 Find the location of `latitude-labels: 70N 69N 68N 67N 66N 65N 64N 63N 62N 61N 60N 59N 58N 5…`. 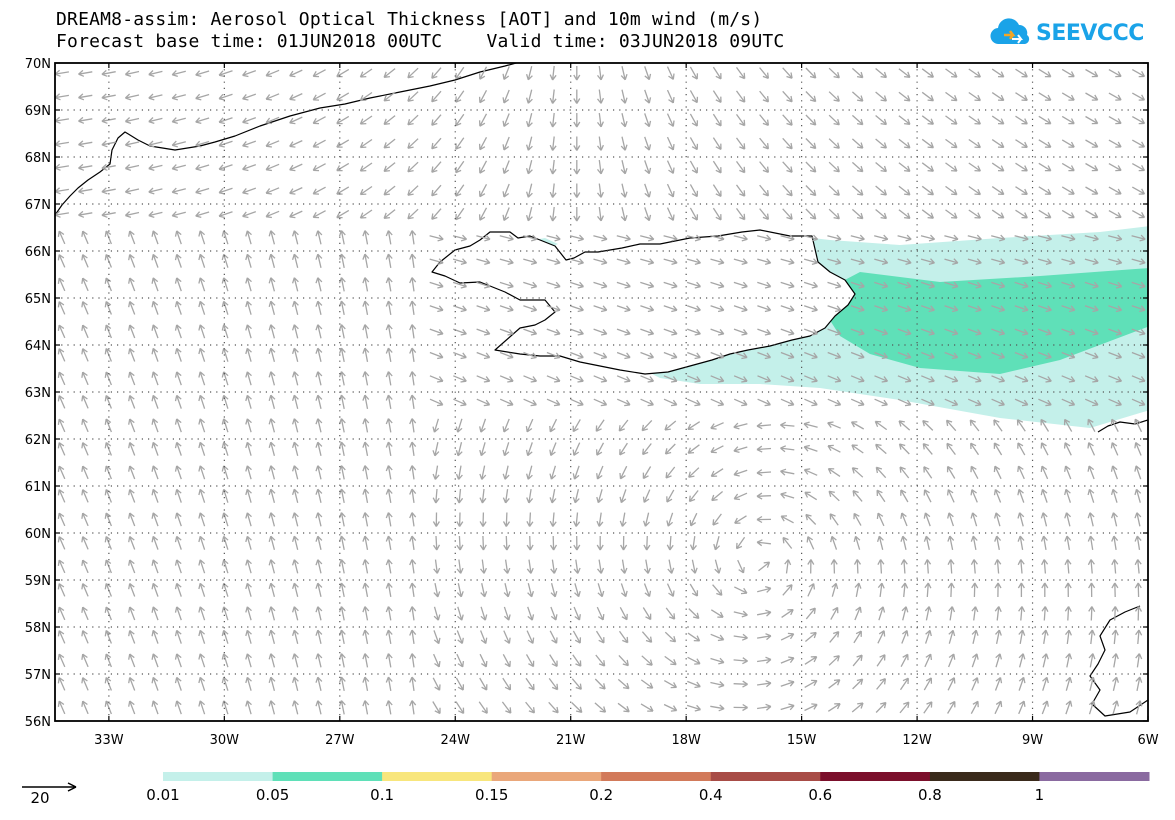

latitude-labels: 70N 69N 68N 67N 66N 65N 64N 63N 62N 61N 60N 59N 58N 5… is located at coordinates (38, 393).